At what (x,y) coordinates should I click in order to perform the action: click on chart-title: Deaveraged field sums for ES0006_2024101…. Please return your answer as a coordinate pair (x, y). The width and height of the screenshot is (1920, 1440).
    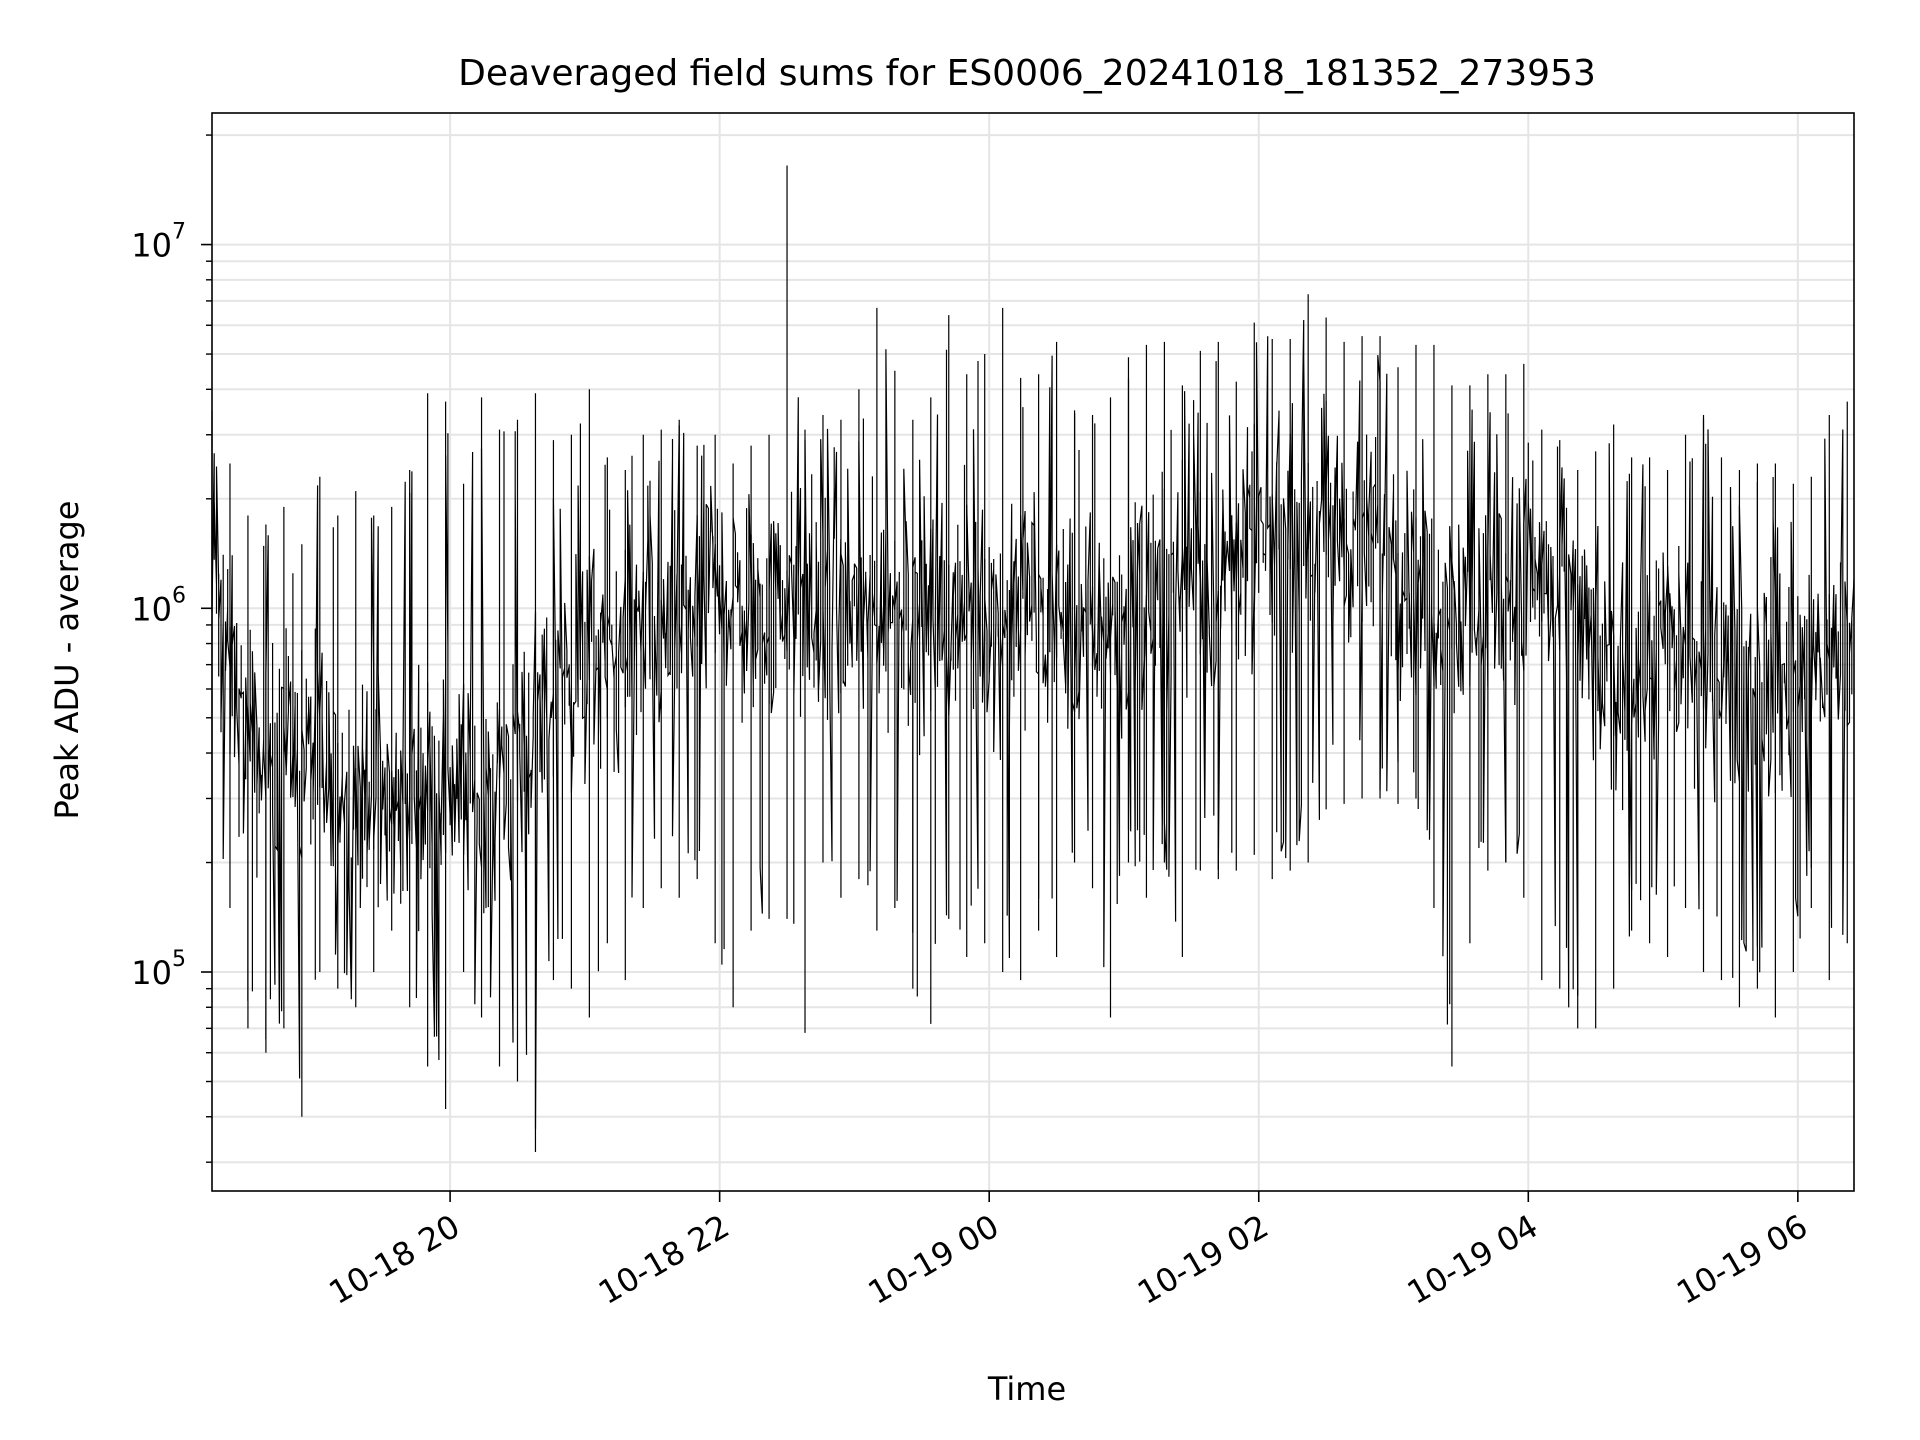
    Looking at the image, I should click on (1027, 73).